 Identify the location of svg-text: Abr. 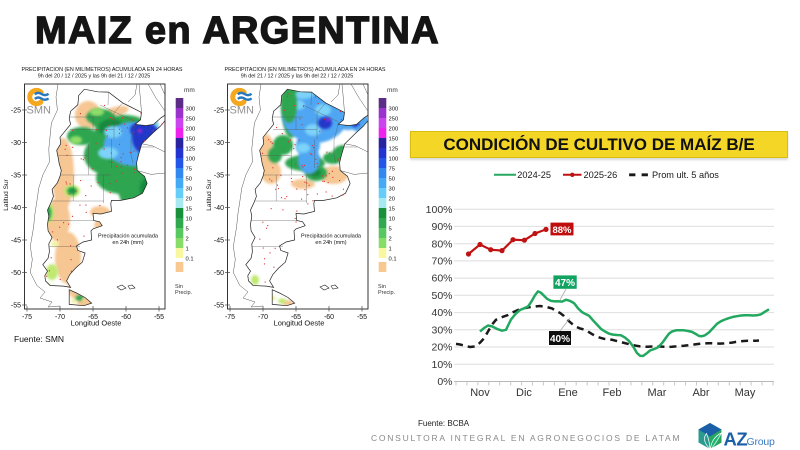
(700, 393).